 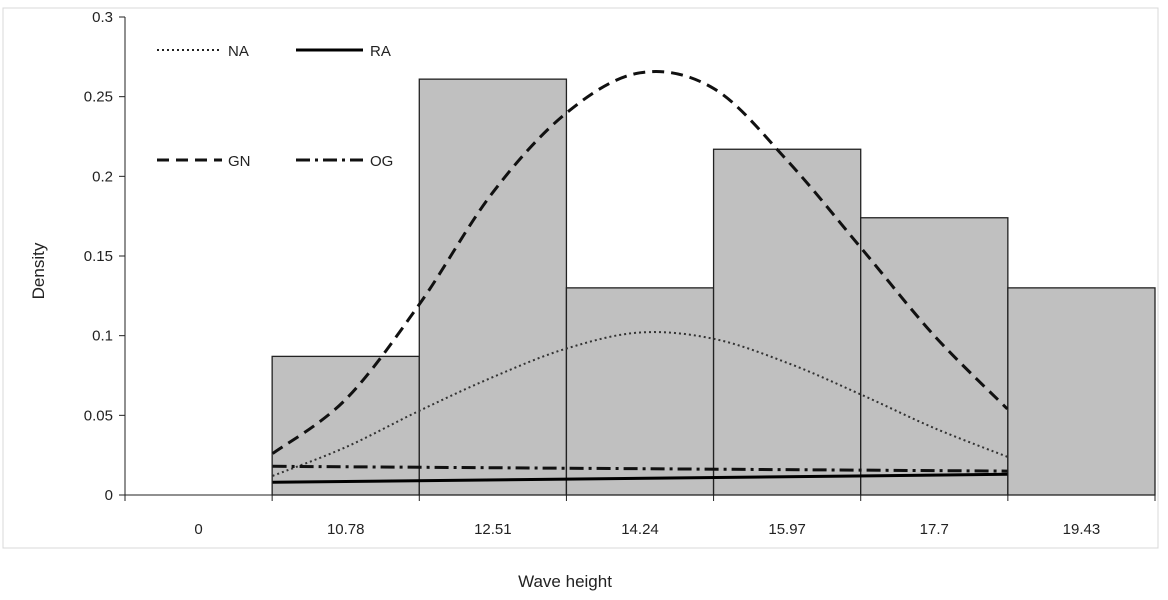 What do you see at coordinates (98, 256) in the screenshot?
I see `y-tick-label: 0.15` at bounding box center [98, 256].